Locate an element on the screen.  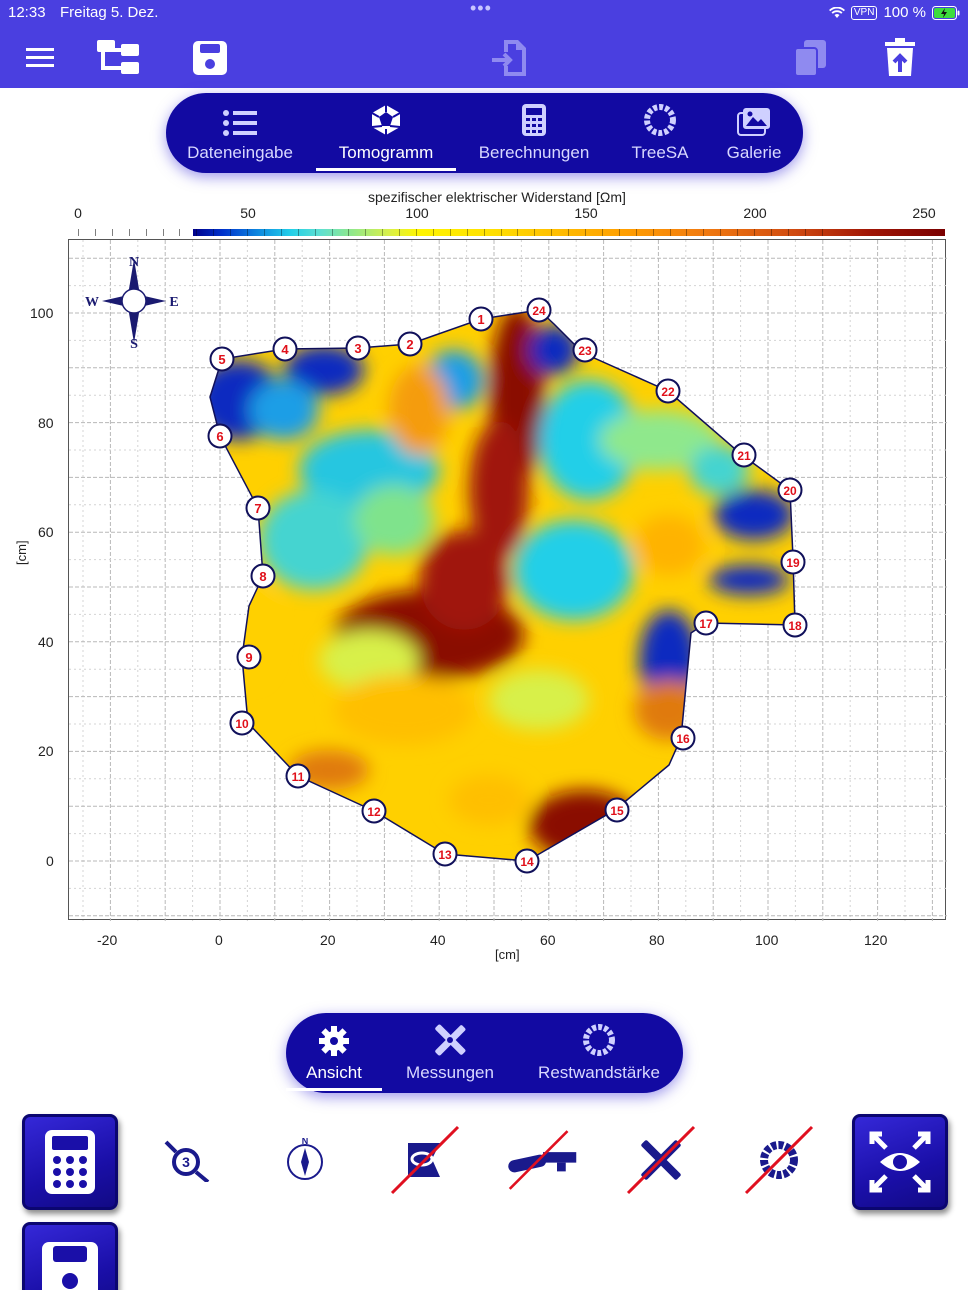
sensor-label: 5 is located at coordinates (221, 359).